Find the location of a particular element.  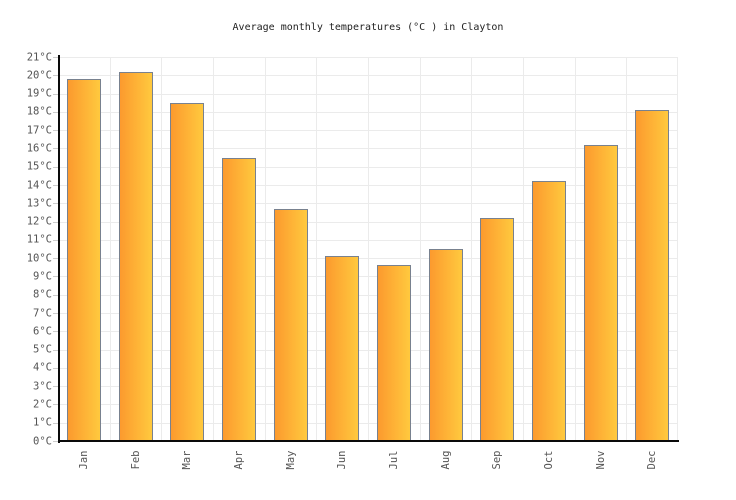

y-axis-label: 19°C is located at coordinates (39, 93).